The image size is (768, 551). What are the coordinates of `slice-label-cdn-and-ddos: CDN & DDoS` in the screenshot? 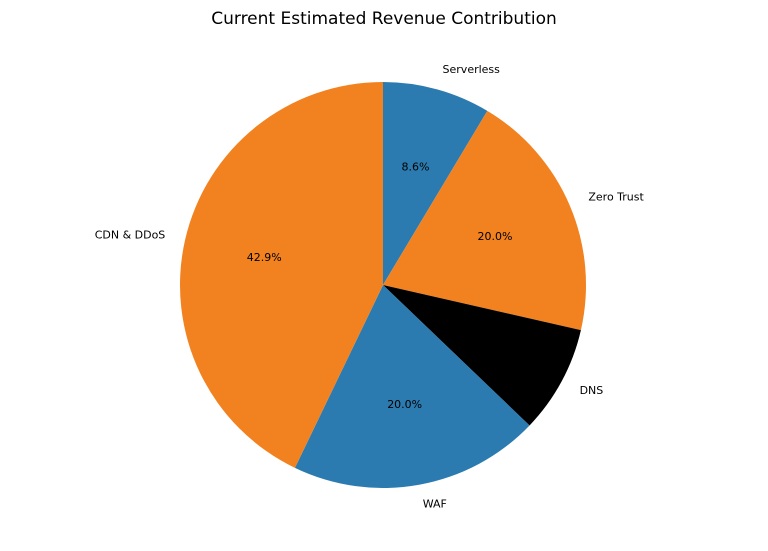 It's located at (130, 234).